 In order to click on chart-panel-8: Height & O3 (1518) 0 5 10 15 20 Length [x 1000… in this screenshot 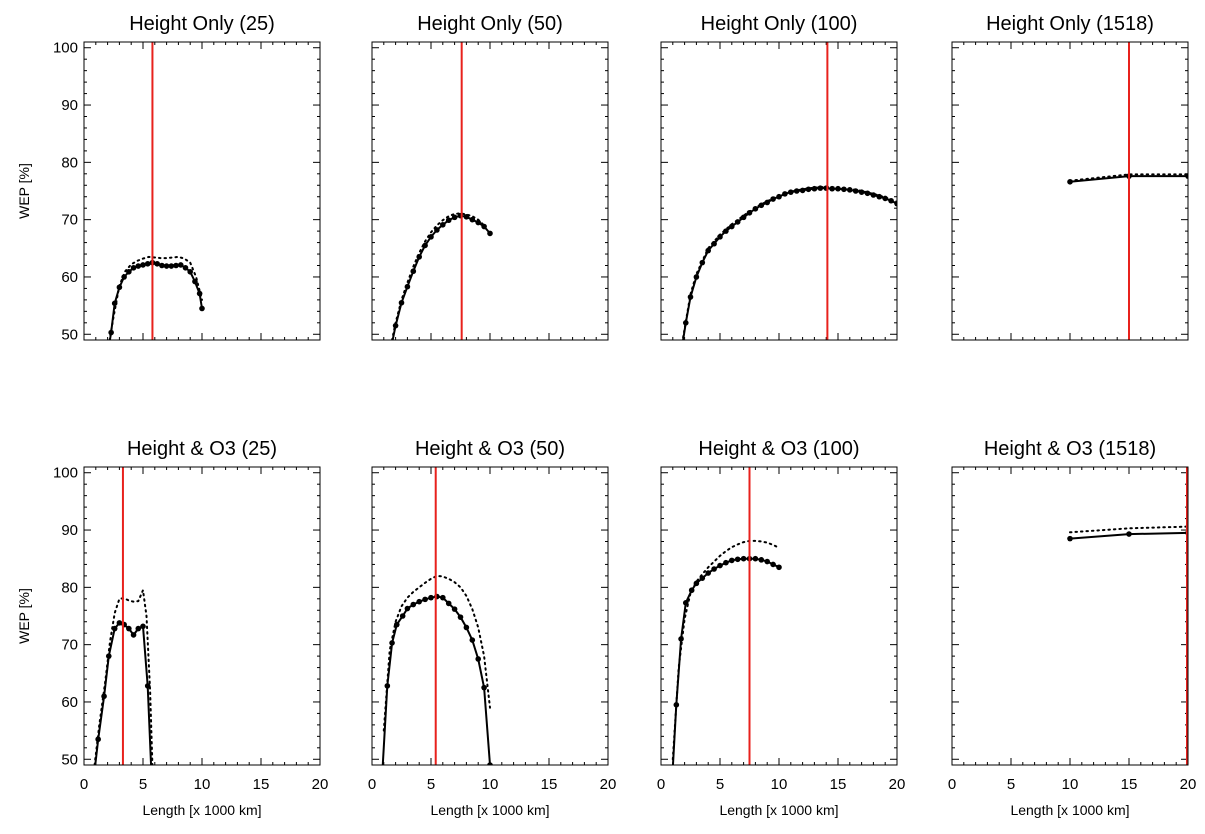, I will do `click(1072, 628)`.